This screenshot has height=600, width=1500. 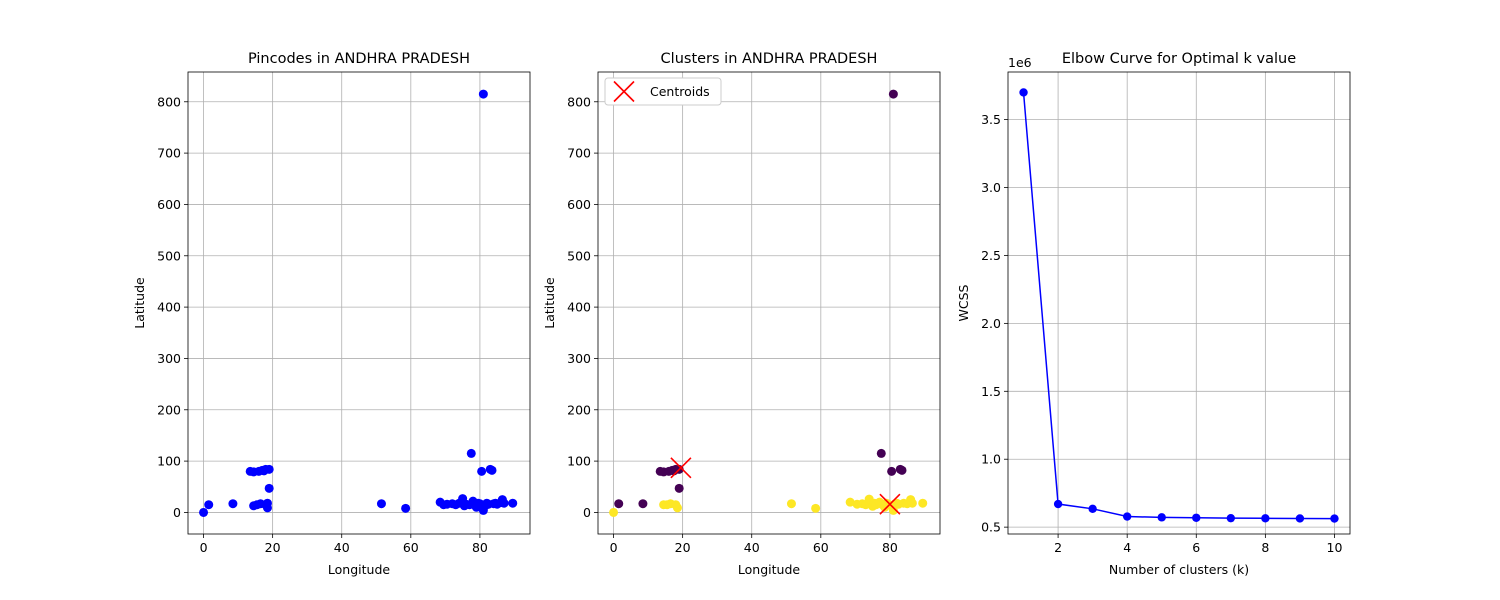 What do you see at coordinates (991, 527) in the screenshot?
I see `y-tick-label: 0.5` at bounding box center [991, 527].